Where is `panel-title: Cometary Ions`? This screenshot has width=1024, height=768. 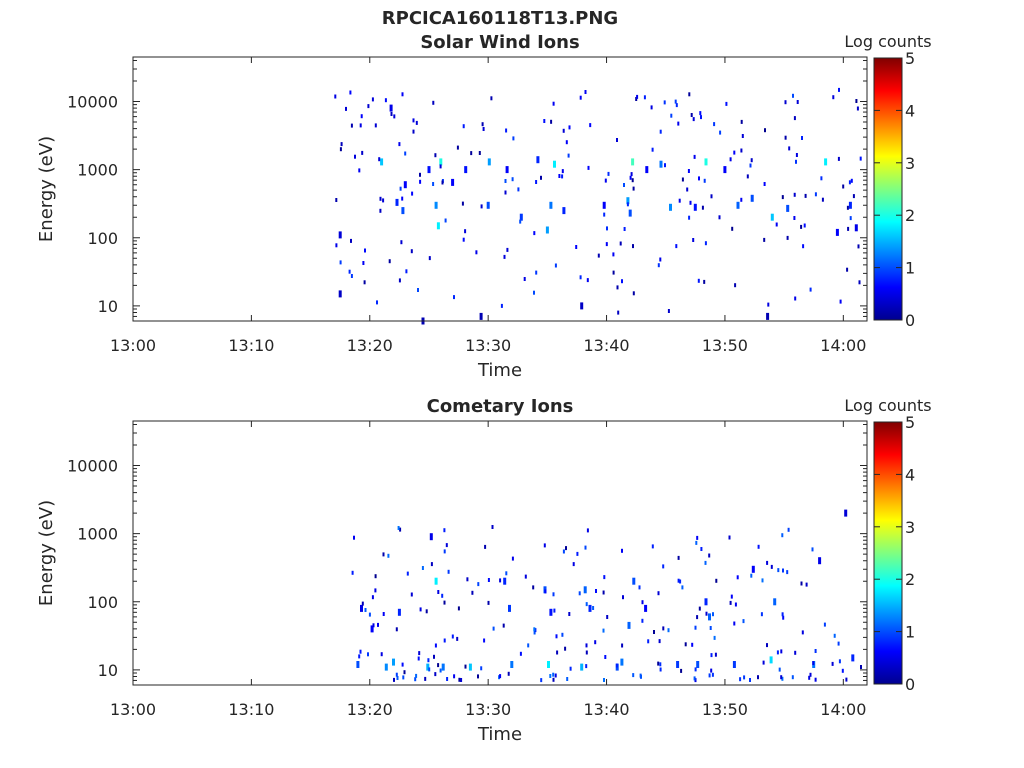
panel-title: Cometary Ions is located at coordinates (500, 406).